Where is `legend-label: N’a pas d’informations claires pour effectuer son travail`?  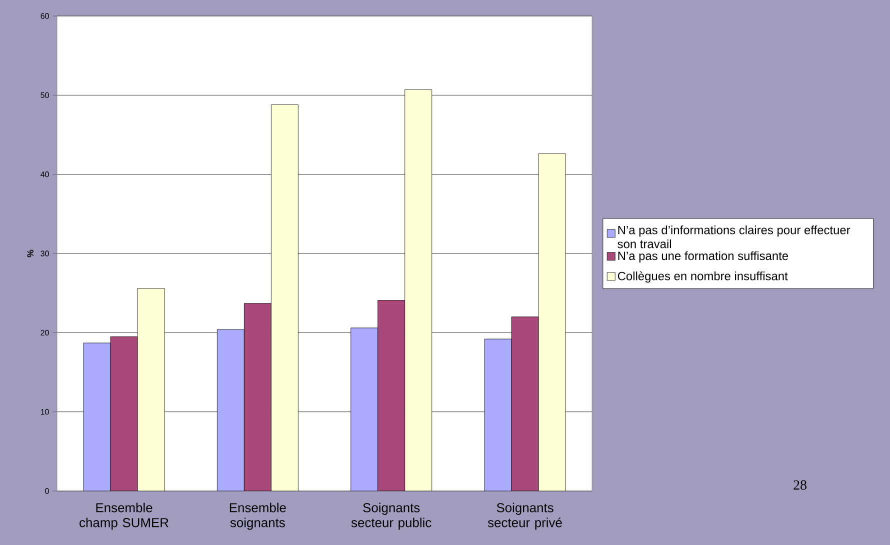
legend-label: N’a pas d’informations claires pour effectuer son travail is located at coordinates (734, 237).